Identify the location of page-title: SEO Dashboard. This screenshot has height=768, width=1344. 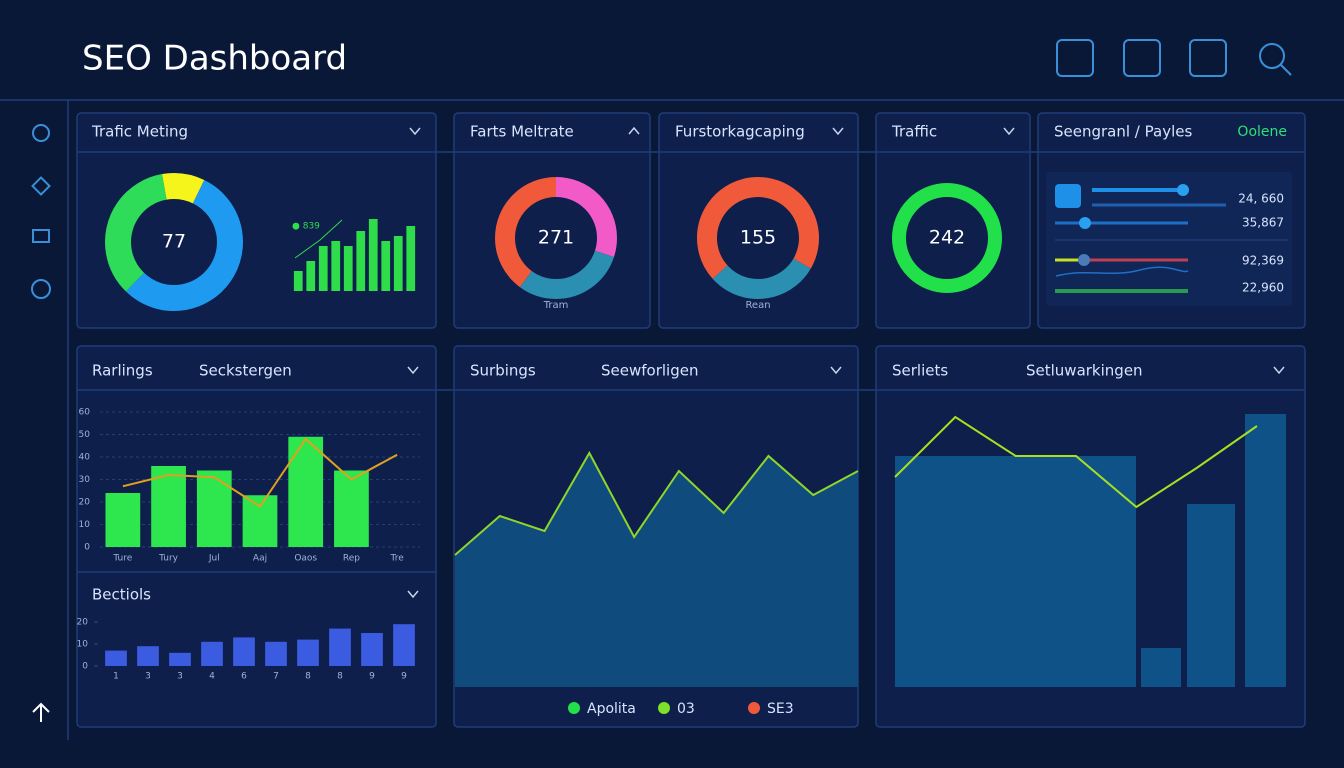
(214, 59).